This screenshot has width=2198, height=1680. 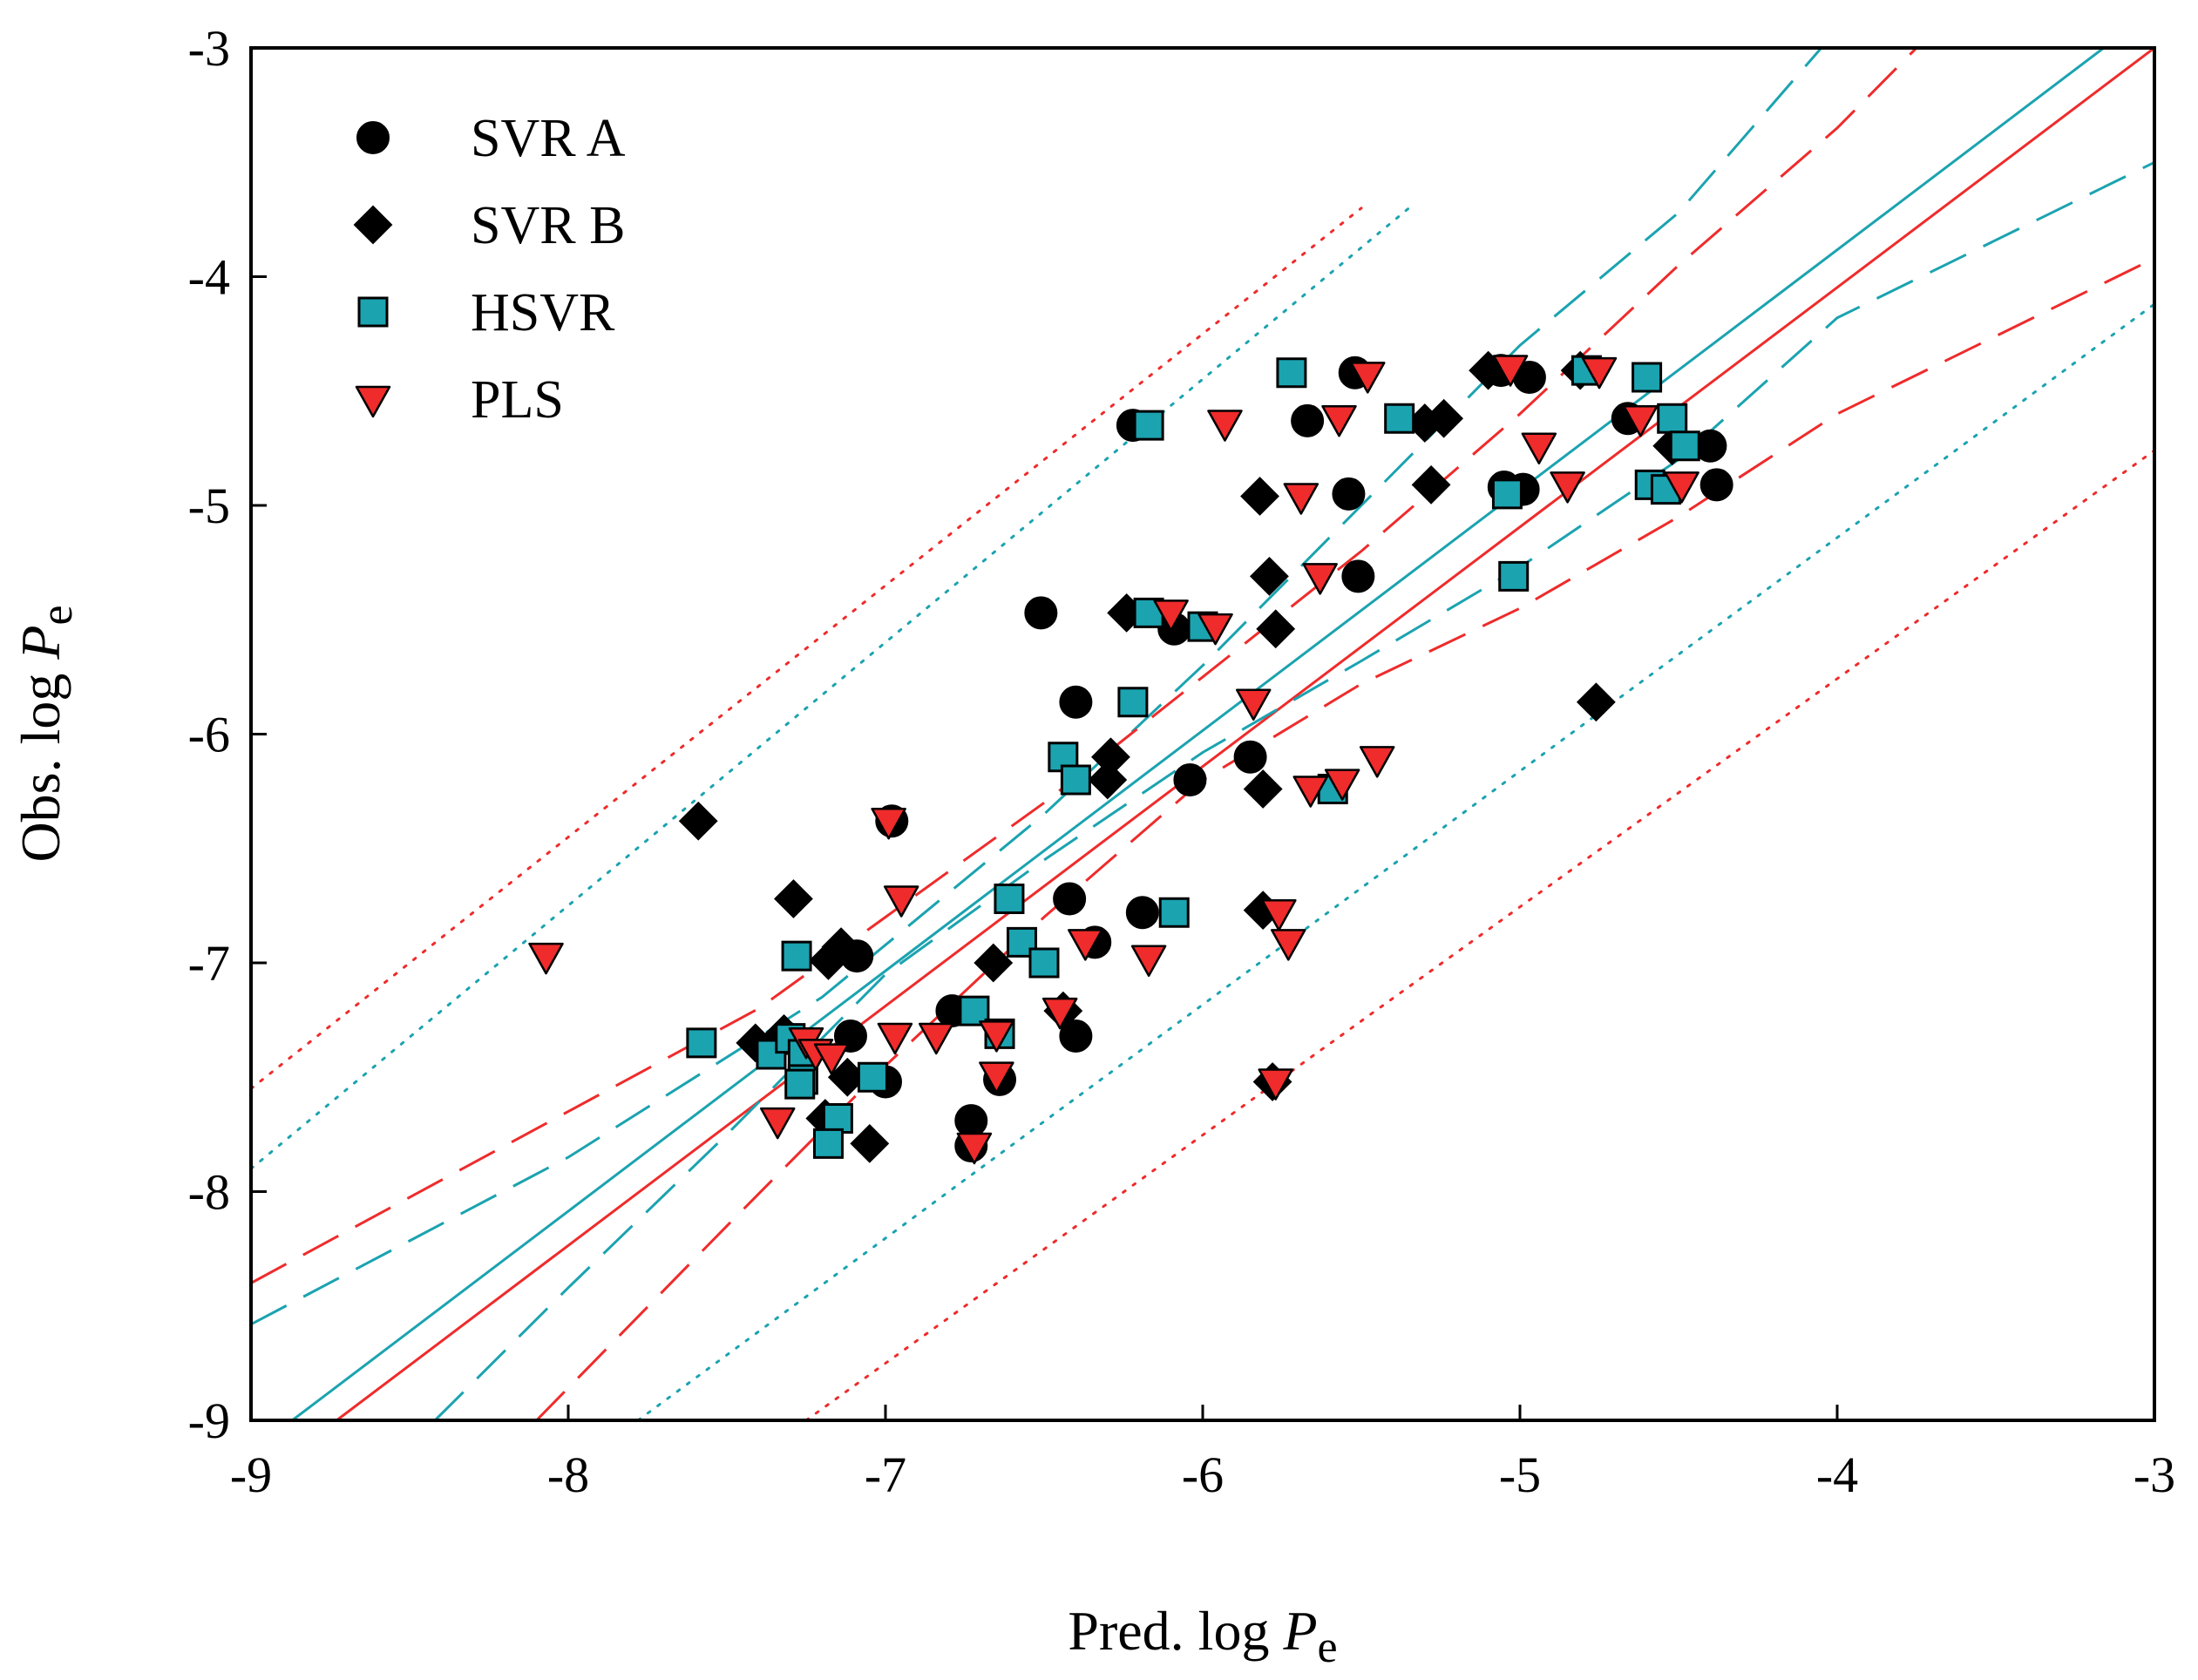 I want to click on x-tick-label: -5, so click(x=1520, y=1474).